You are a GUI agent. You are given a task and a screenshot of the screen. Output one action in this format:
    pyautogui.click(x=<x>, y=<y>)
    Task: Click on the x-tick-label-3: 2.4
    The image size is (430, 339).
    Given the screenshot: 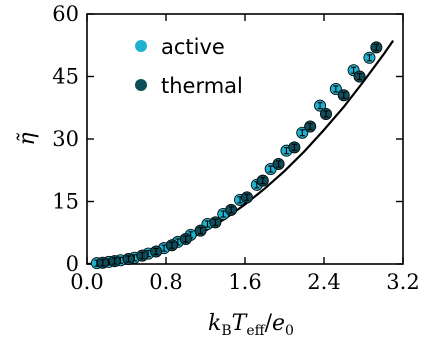 What is the action you would take?
    pyautogui.click(x=323, y=282)
    